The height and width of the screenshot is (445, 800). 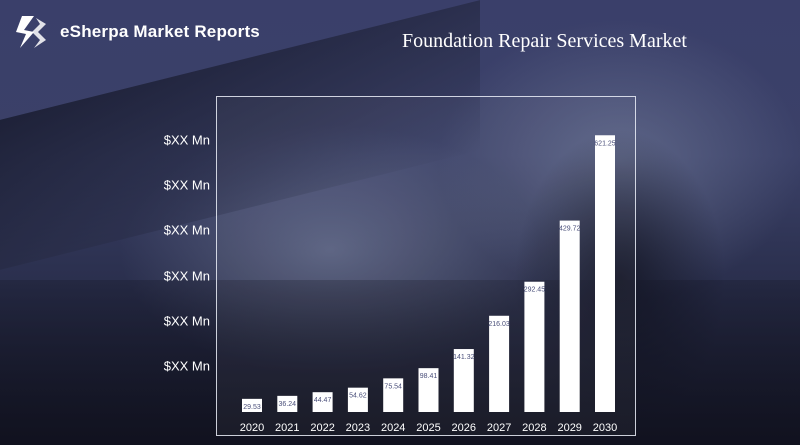 What do you see at coordinates (464, 357) in the screenshot?
I see `data-label-2026: 141.32` at bounding box center [464, 357].